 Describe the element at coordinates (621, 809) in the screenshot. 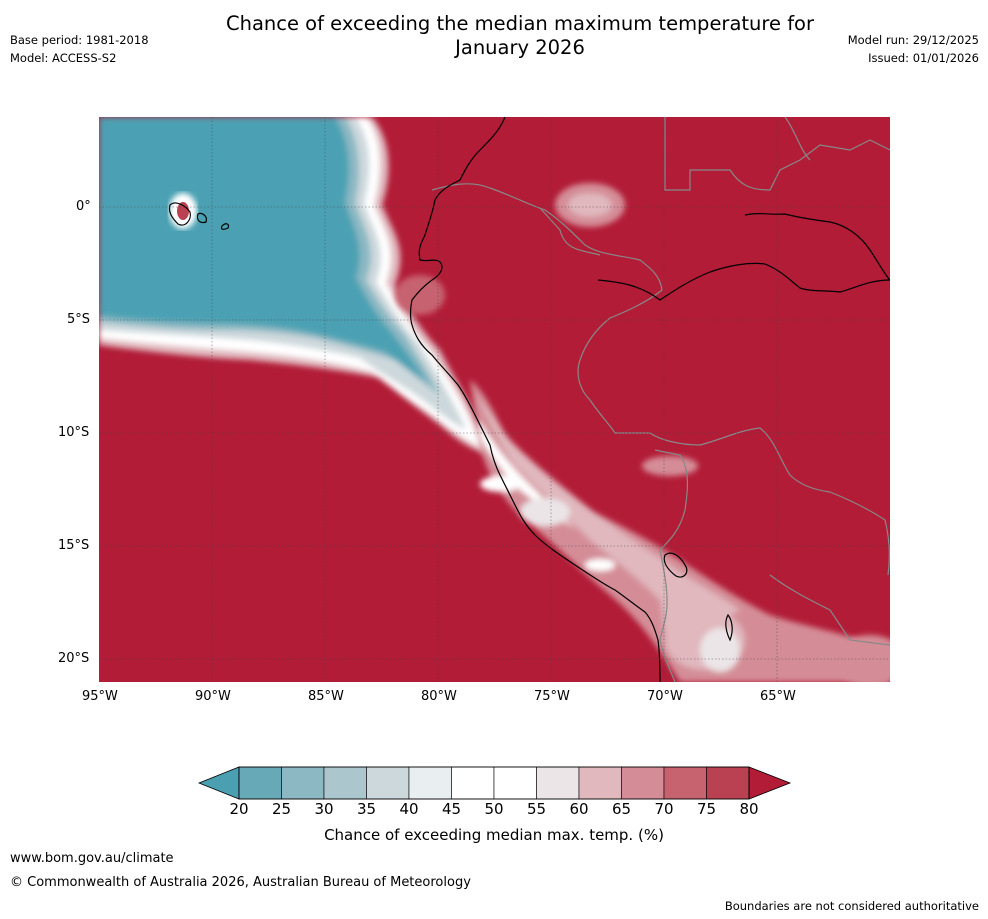

I see `colorbar-tick-label: 65` at that location.